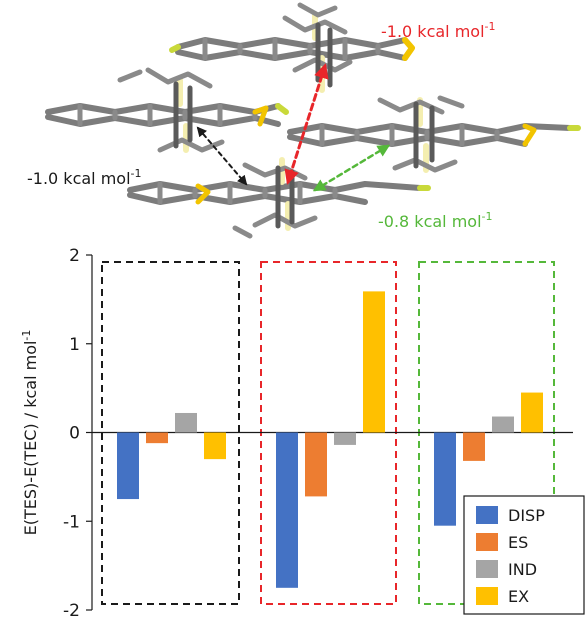 The image size is (587, 618). I want to click on molecule-top, so click(292, 47).